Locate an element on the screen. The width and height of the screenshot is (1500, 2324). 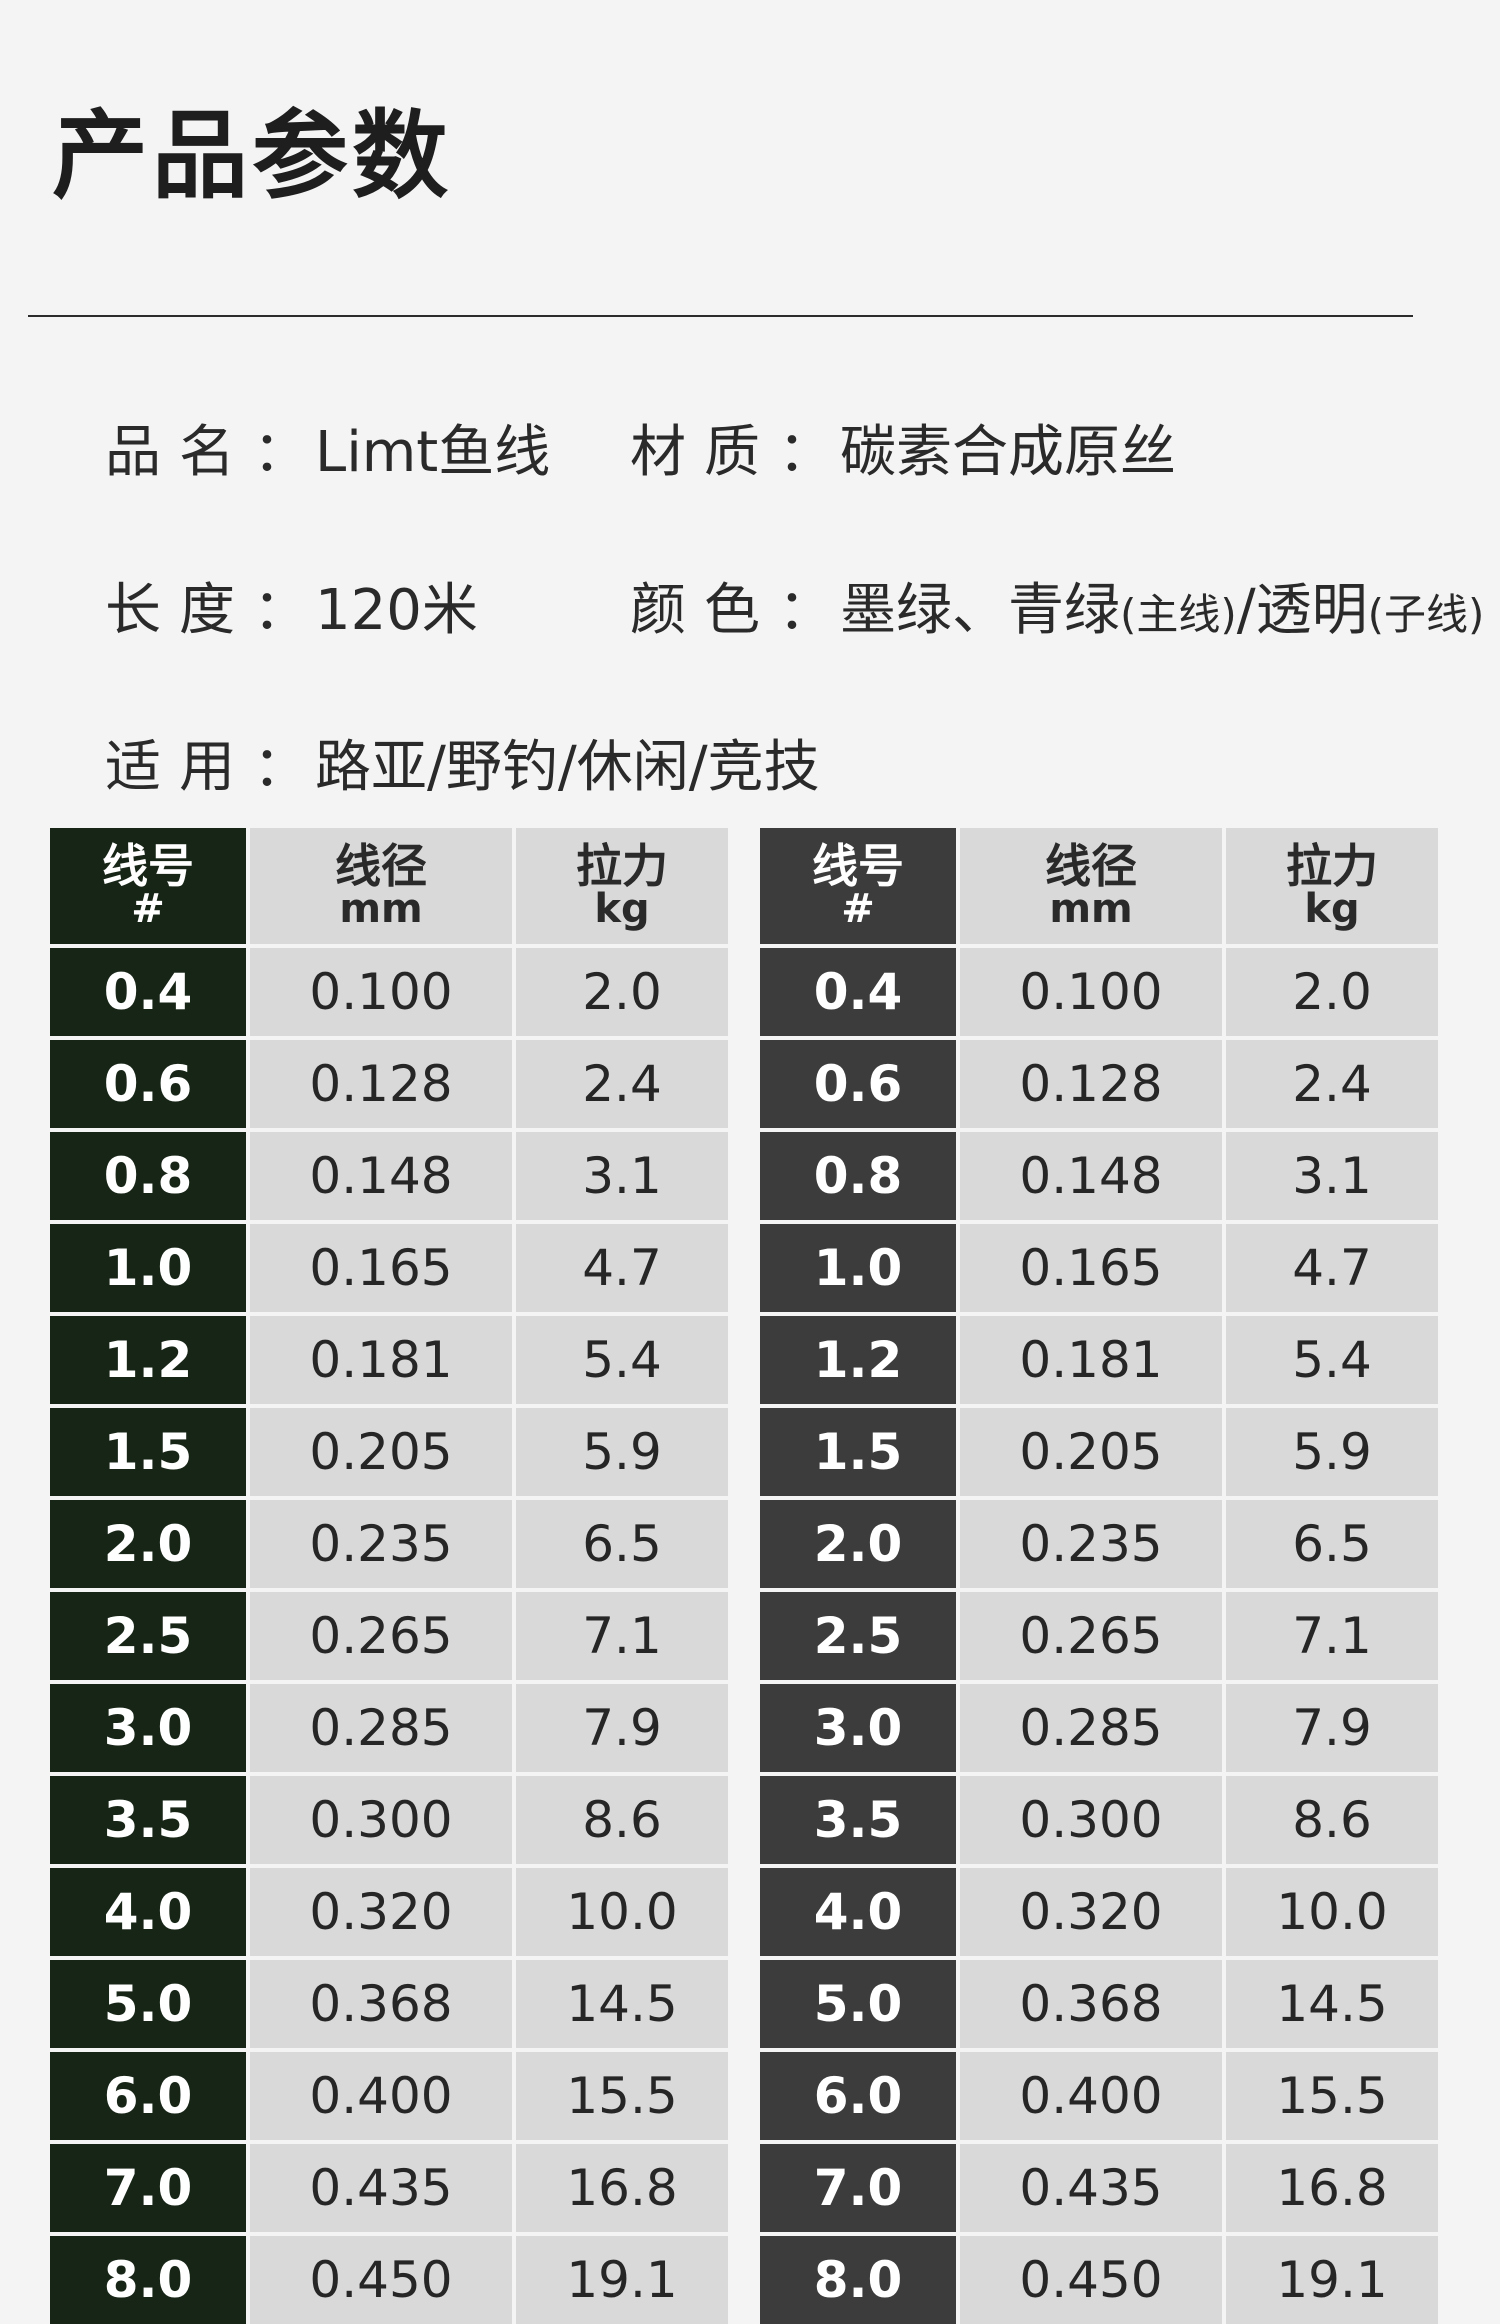
tensile-cell: 8.6 is located at coordinates (622, 1820).